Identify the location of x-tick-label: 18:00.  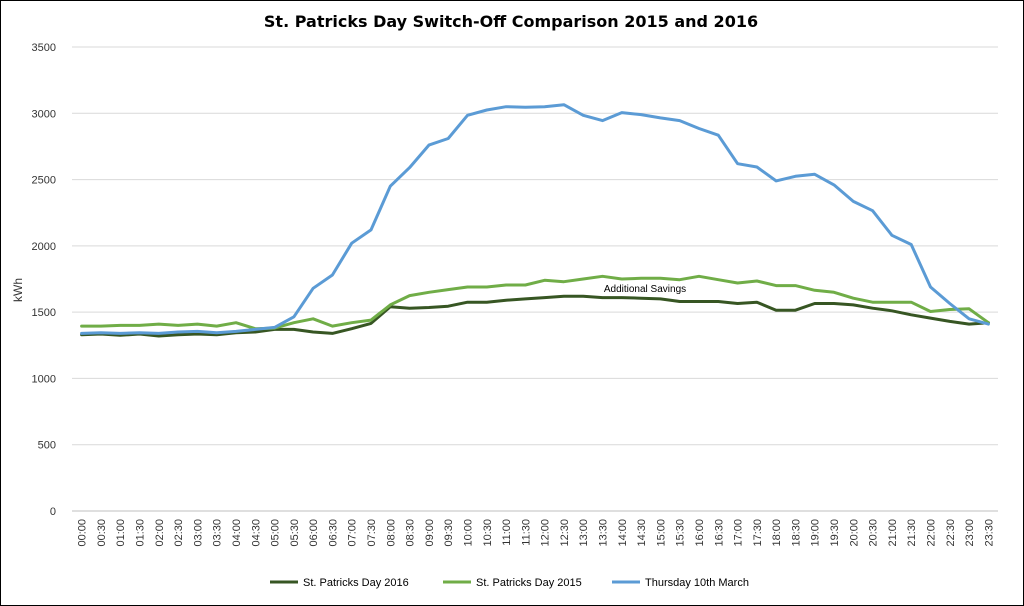
(777, 533).